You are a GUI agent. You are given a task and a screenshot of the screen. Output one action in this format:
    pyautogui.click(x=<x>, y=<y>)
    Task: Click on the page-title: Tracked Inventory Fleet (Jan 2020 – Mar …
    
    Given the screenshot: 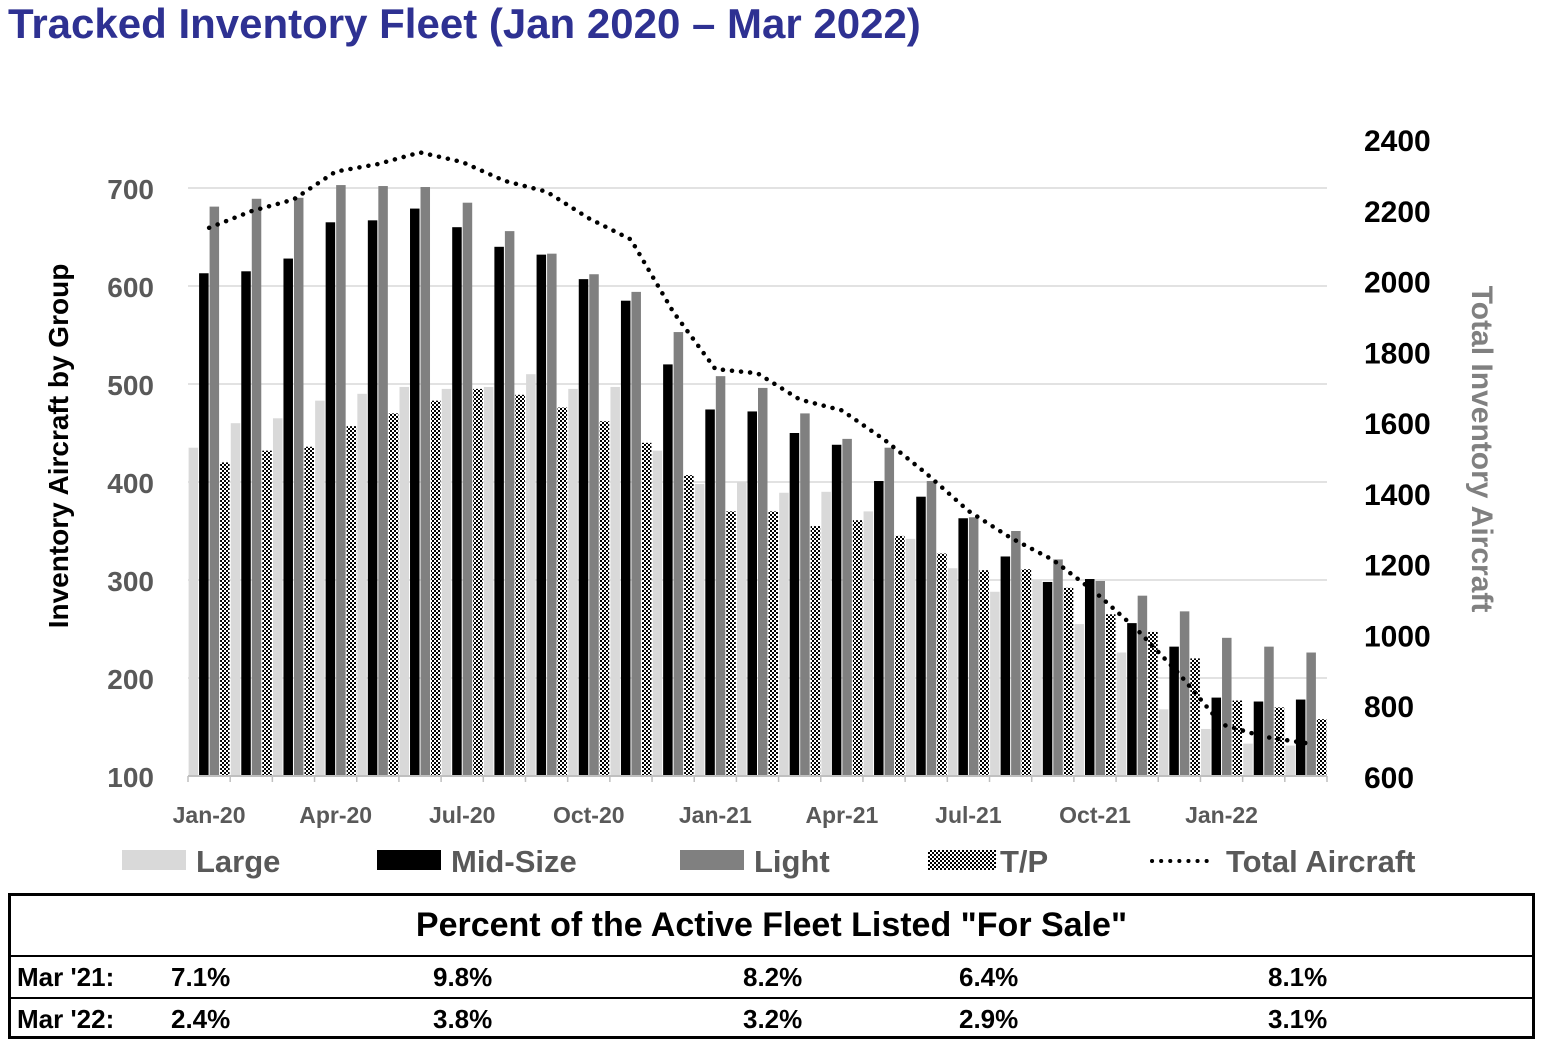 What is the action you would take?
    pyautogui.click(x=464, y=23)
    